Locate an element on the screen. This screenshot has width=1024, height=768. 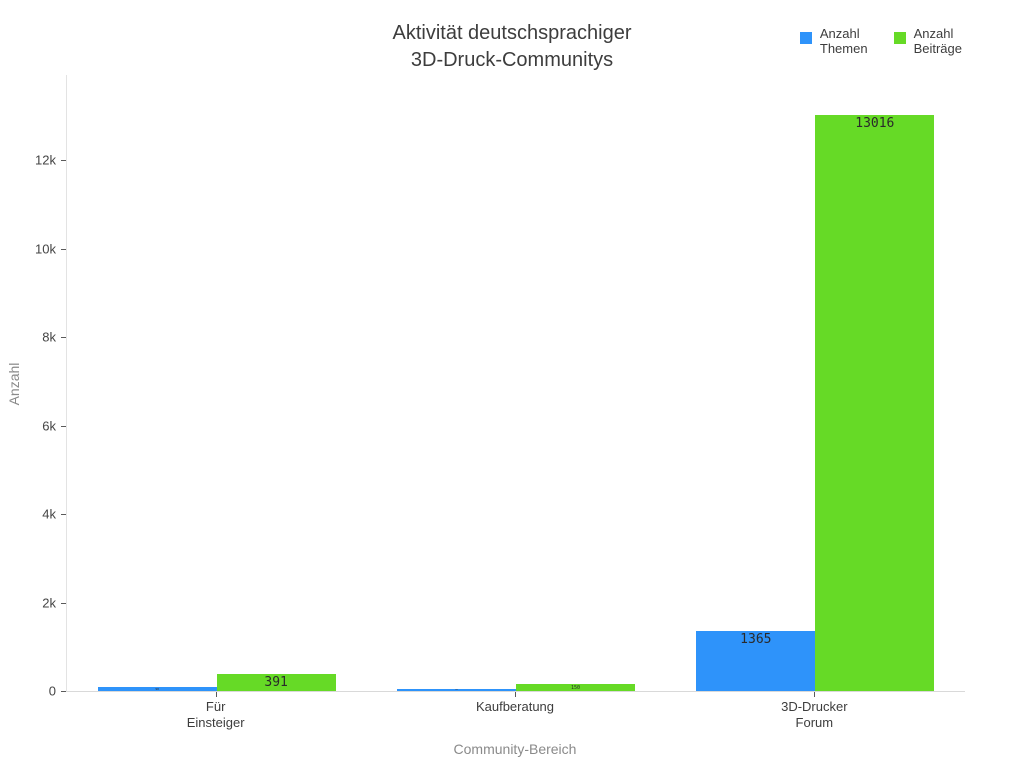
y-tick-label: 0 is located at coordinates (52, 691).